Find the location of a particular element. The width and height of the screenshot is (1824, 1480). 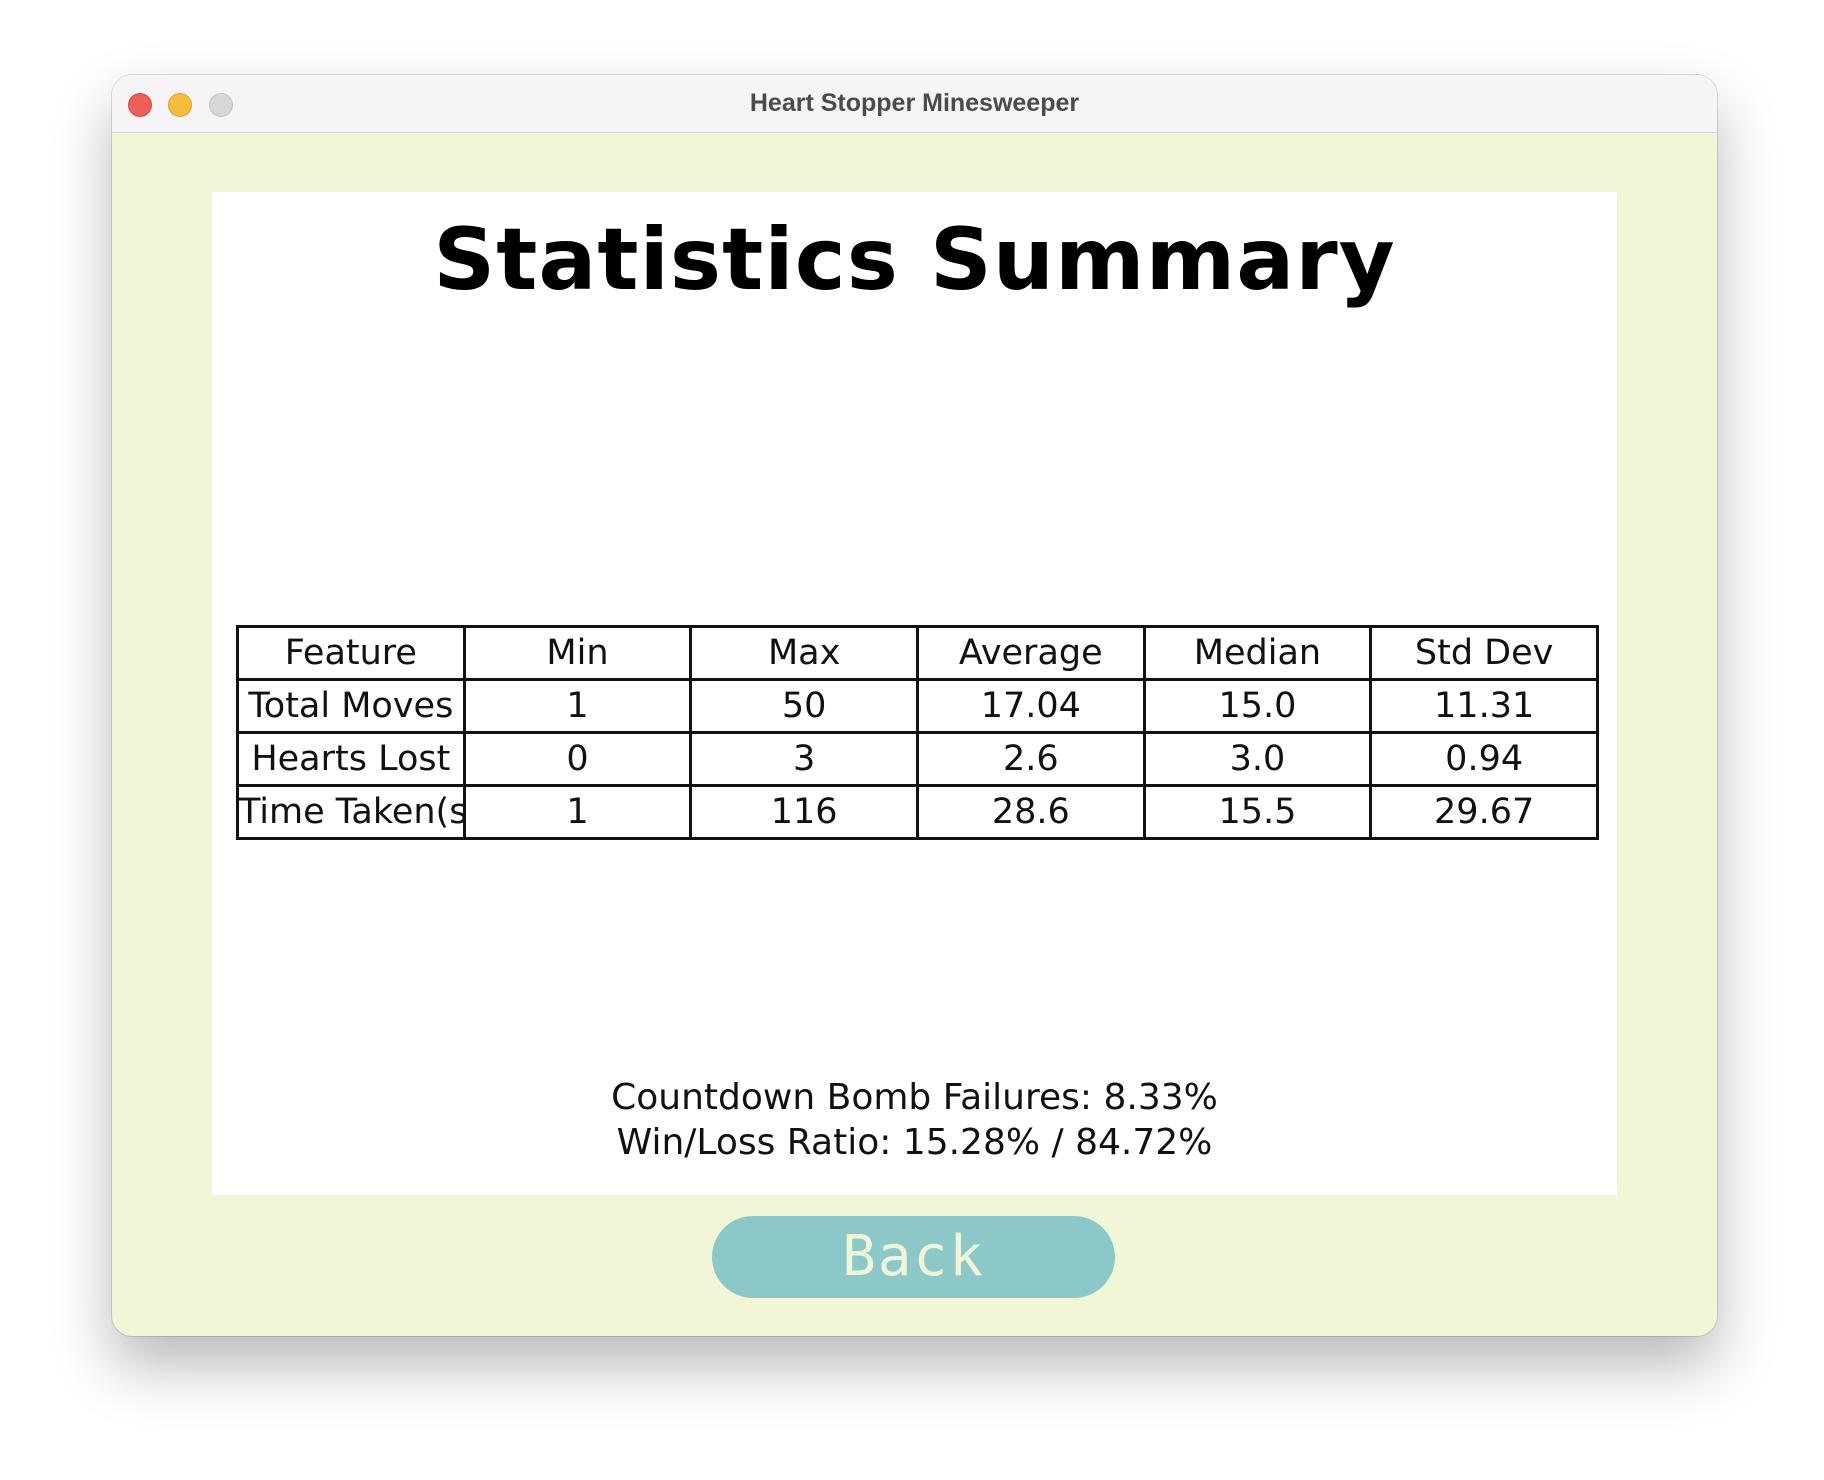

column-header: Min is located at coordinates (577, 653).